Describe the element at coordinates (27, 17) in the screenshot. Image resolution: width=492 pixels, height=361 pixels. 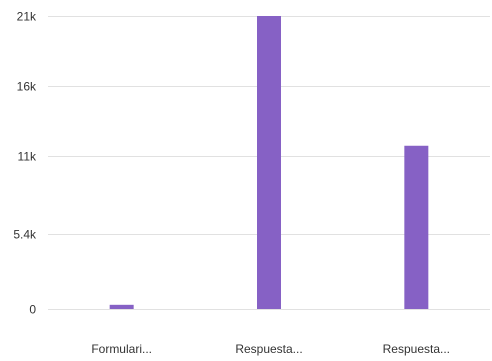
I see `y-tick-label: 21k` at that location.